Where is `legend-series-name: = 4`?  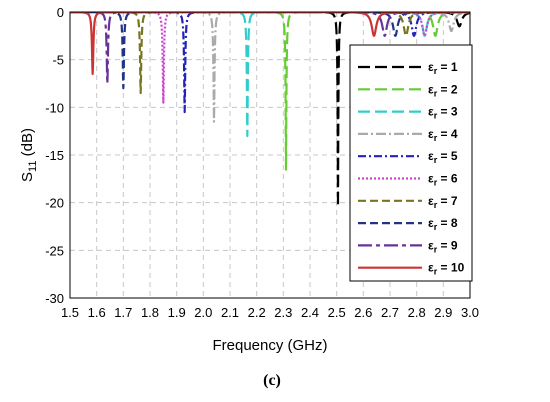 legend-series-name: = 4 is located at coordinates (447, 134).